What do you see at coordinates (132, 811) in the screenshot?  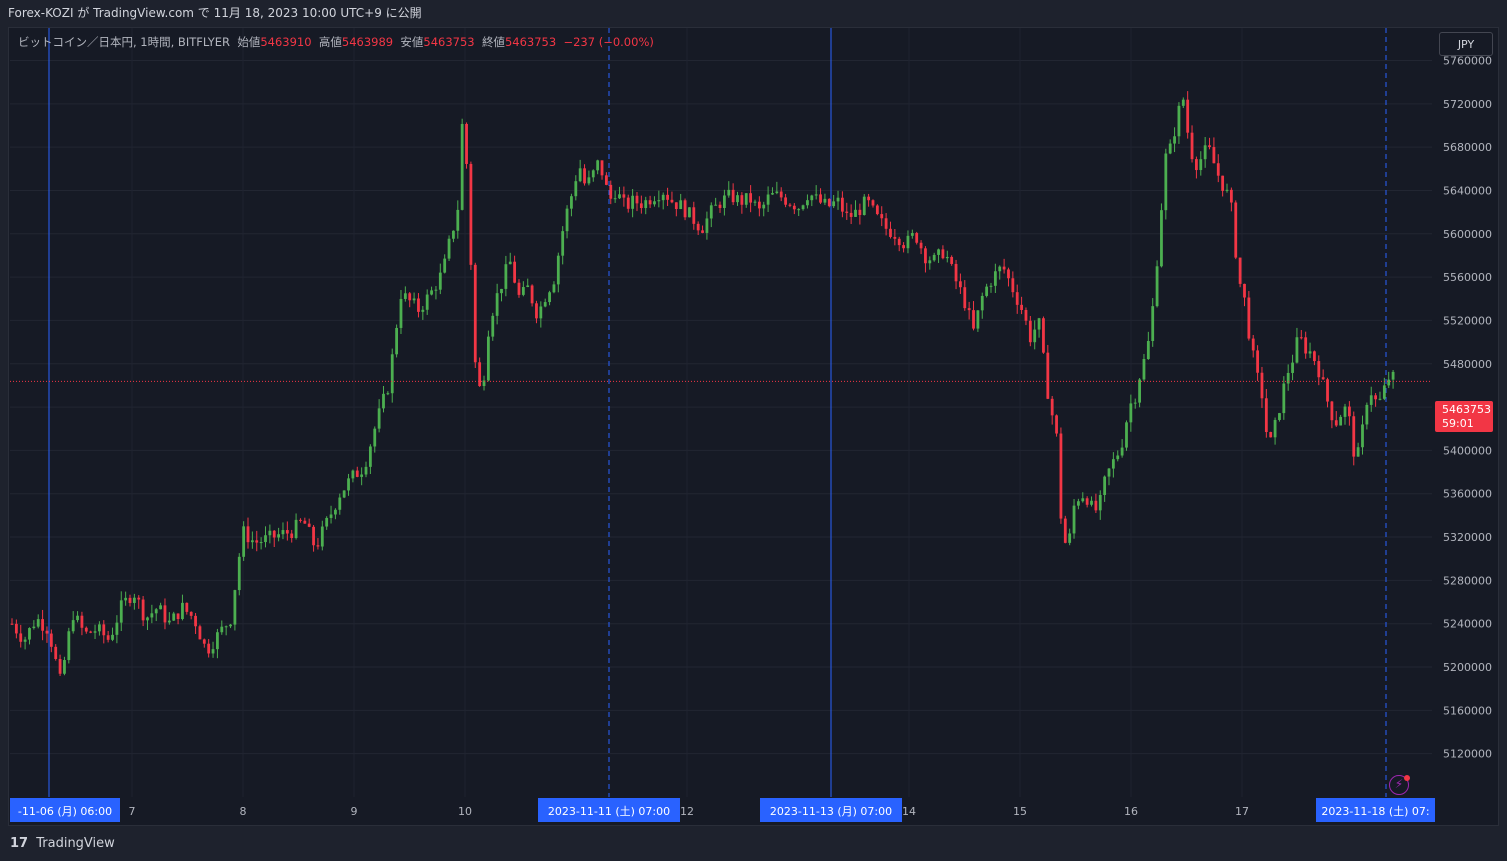 I see `x-tick-label: 7` at bounding box center [132, 811].